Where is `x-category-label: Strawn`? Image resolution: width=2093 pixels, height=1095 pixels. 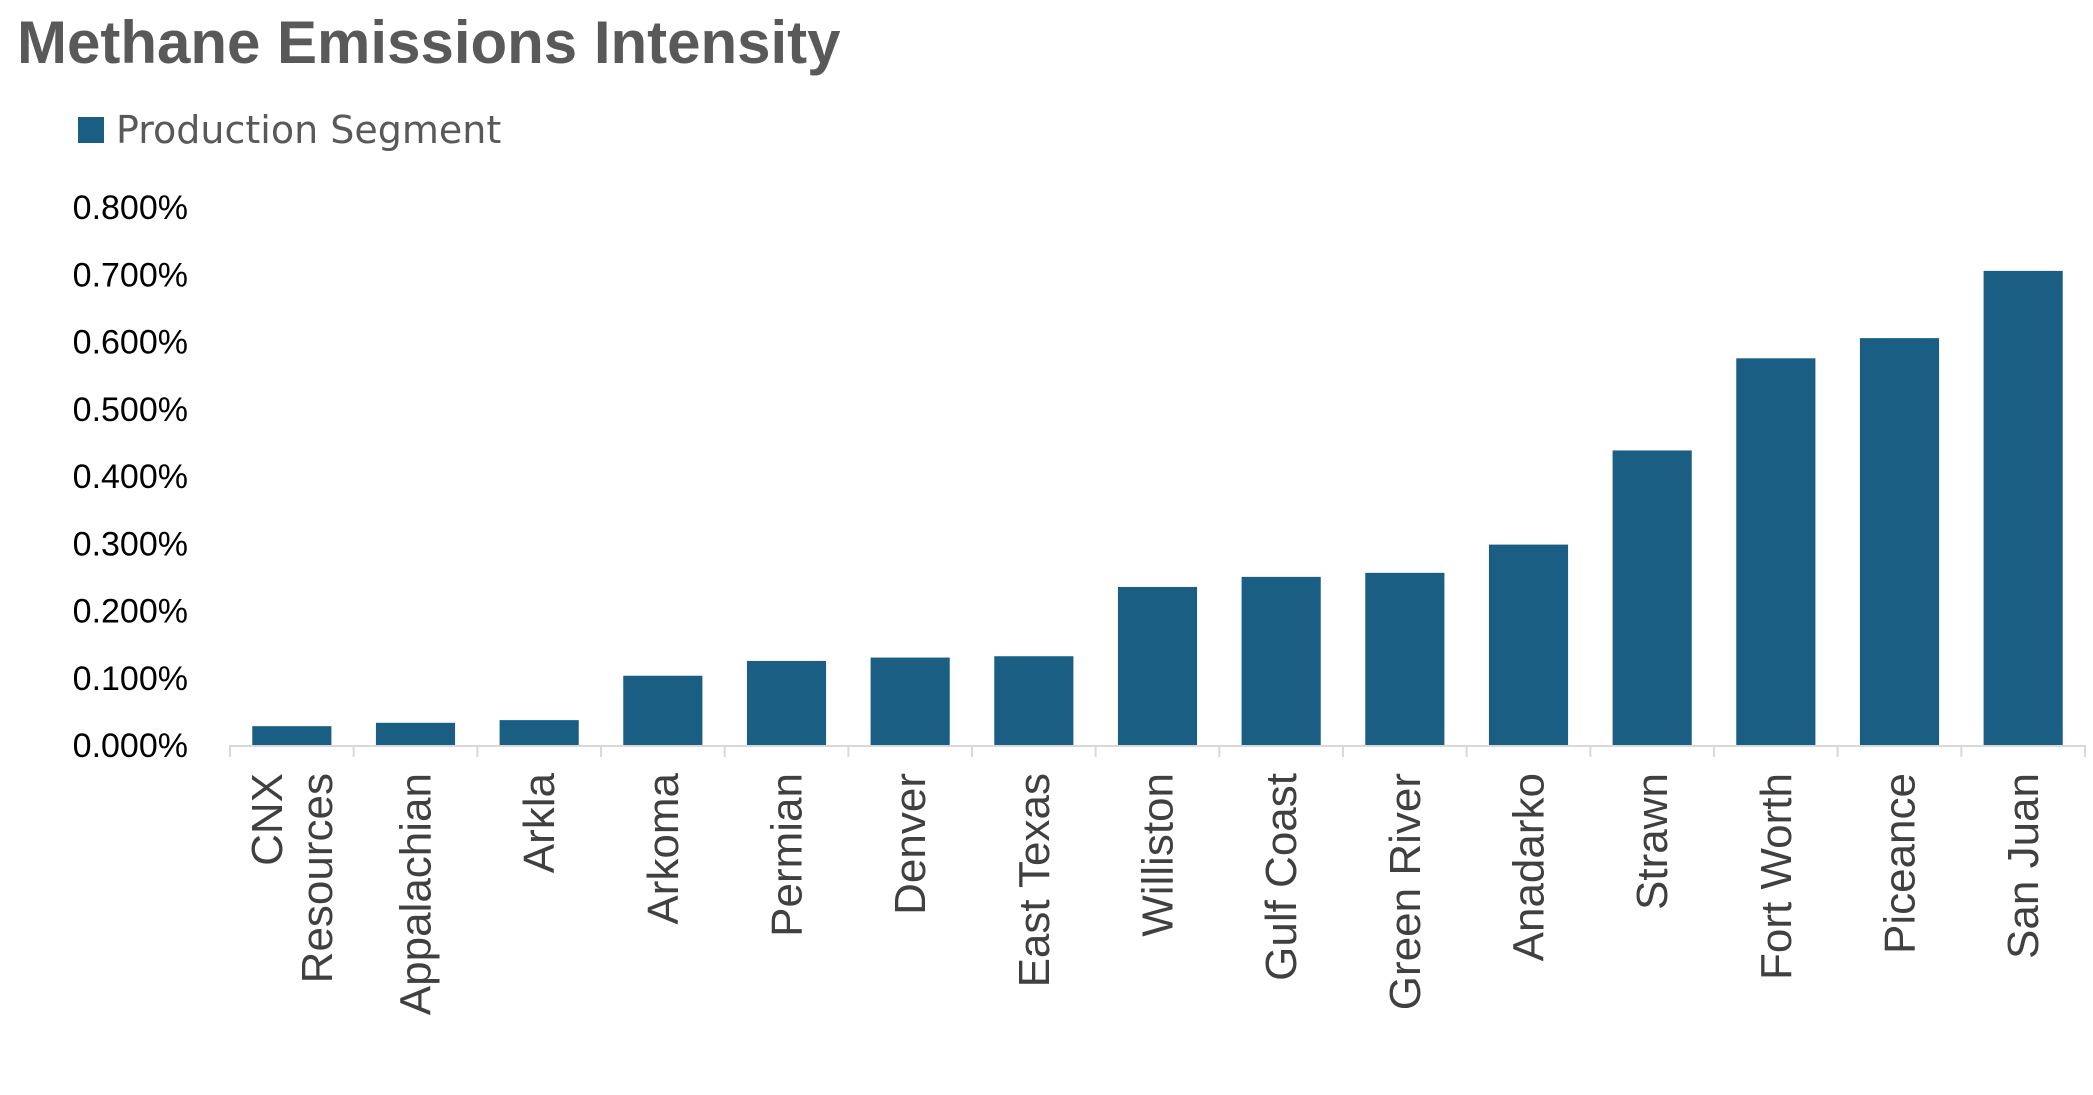
x-category-label: Strawn is located at coordinates (1652, 841).